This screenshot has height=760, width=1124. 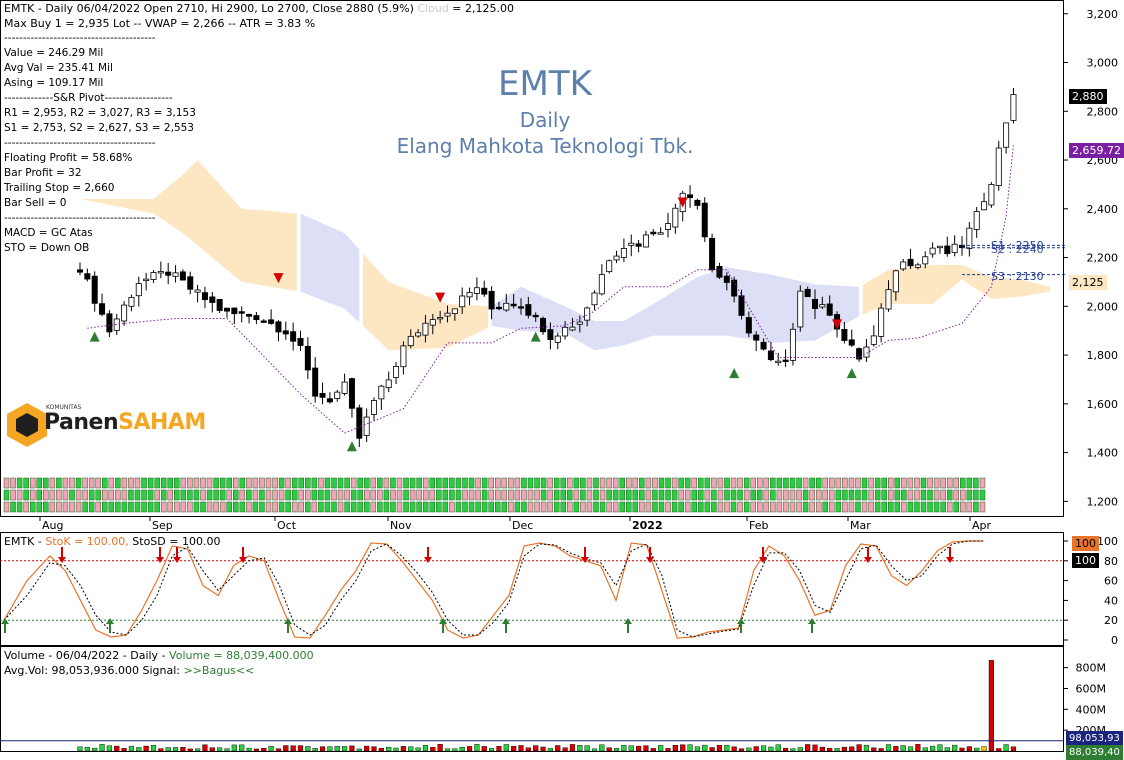 What do you see at coordinates (287, 525) in the screenshot?
I see `month-label: Oct` at bounding box center [287, 525].